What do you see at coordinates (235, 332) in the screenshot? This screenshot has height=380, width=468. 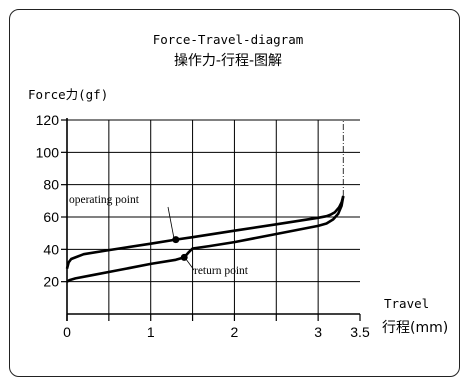 I see `x-tick-label: 2` at bounding box center [235, 332].